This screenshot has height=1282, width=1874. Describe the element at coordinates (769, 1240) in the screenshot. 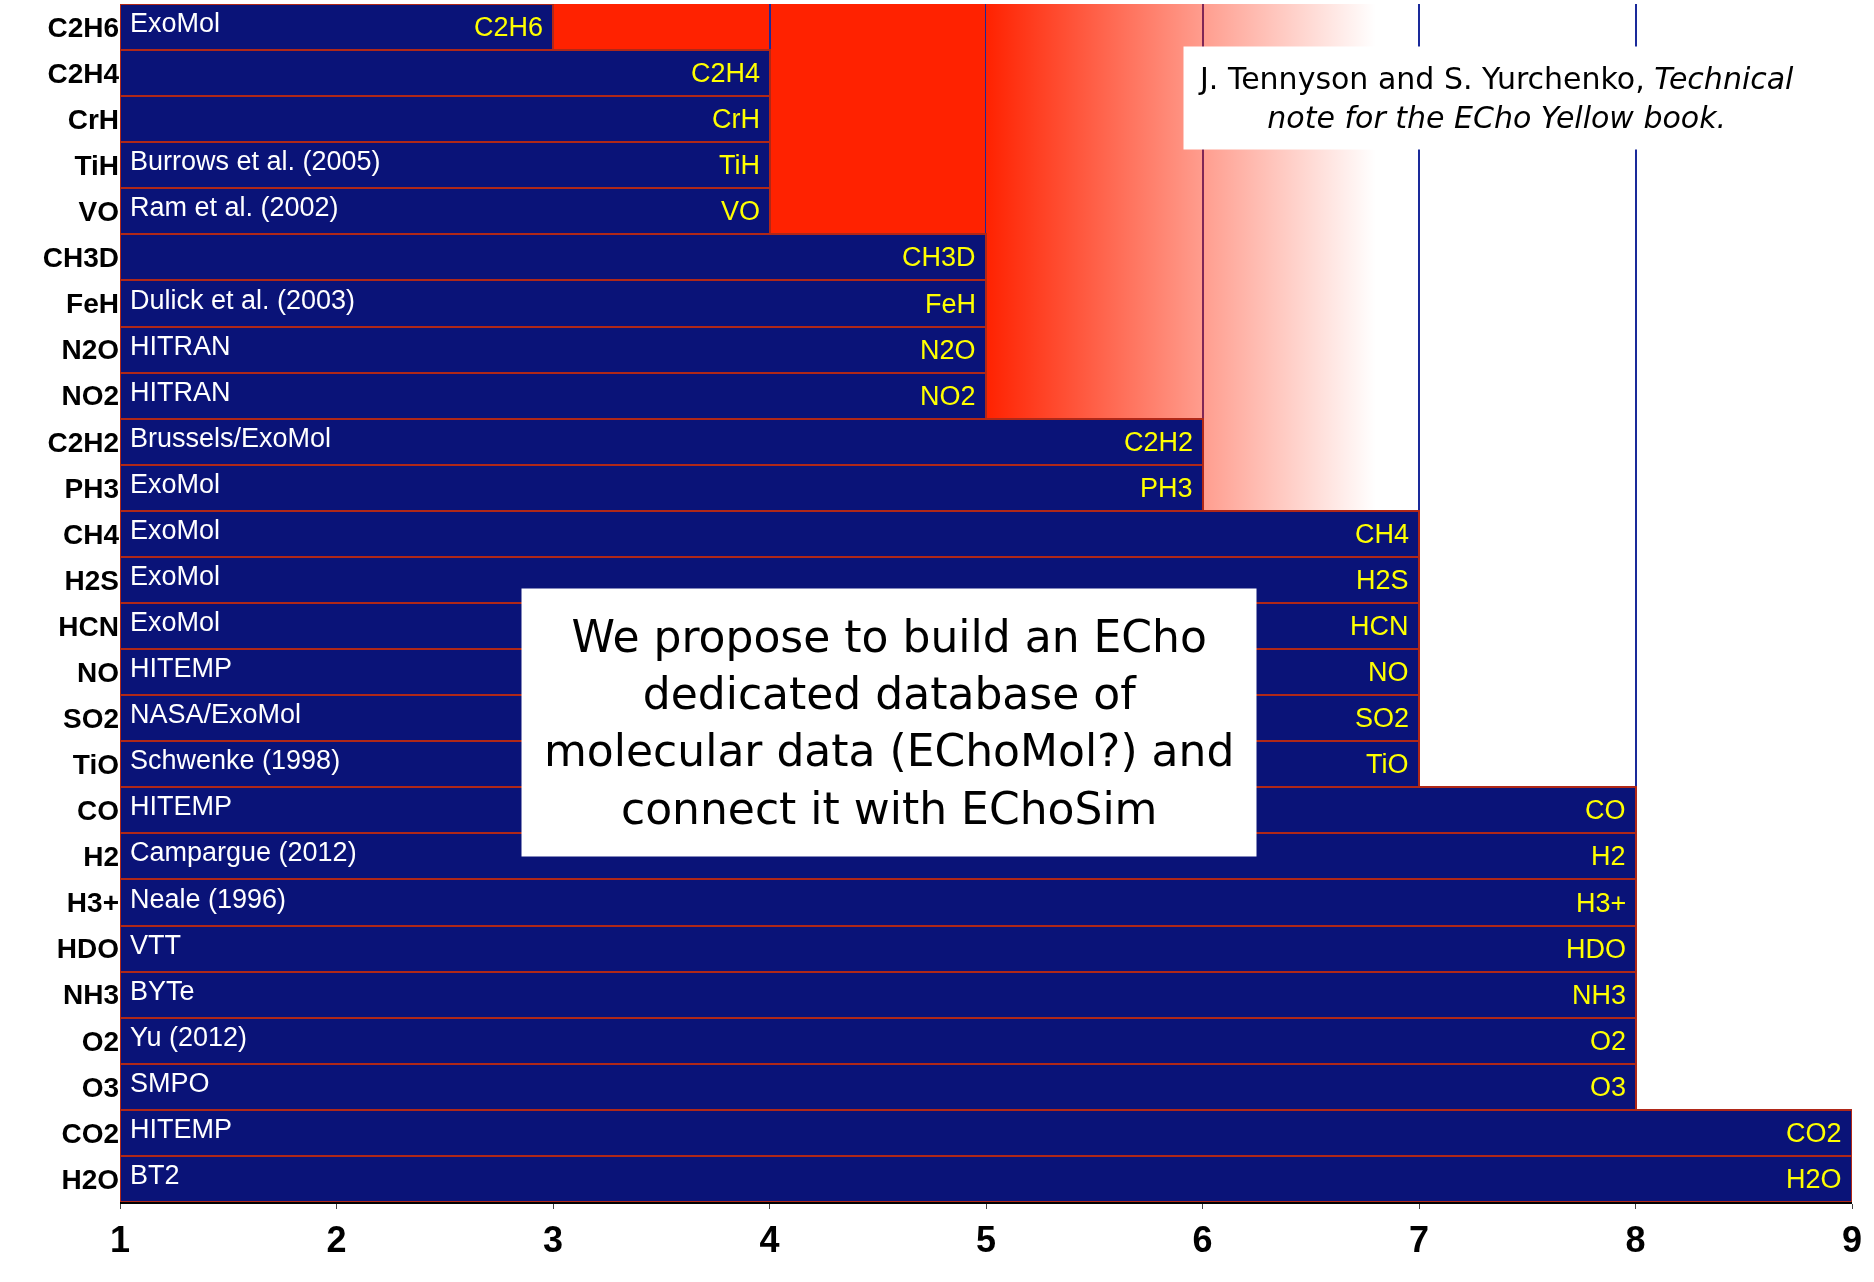

I see `x-tick-label: 4` at that location.